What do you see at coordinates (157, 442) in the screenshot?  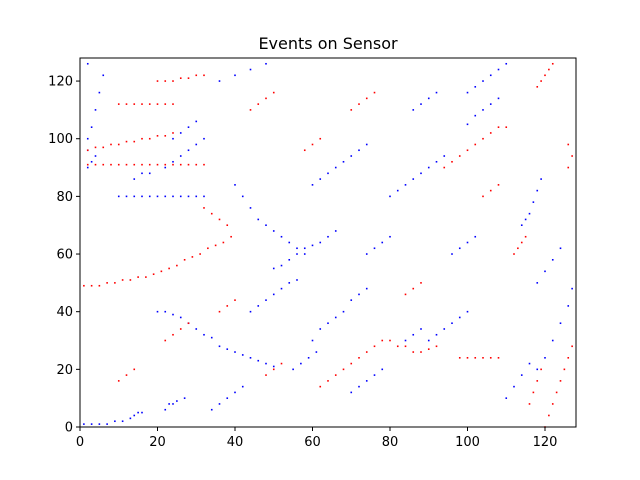 I see `x-tick-label: 20` at bounding box center [157, 442].